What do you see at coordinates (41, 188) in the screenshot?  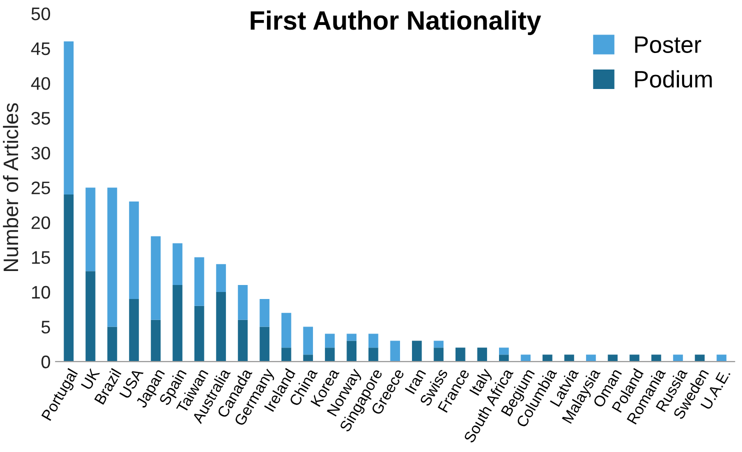 I see `y-tick-label: 25` at bounding box center [41, 188].